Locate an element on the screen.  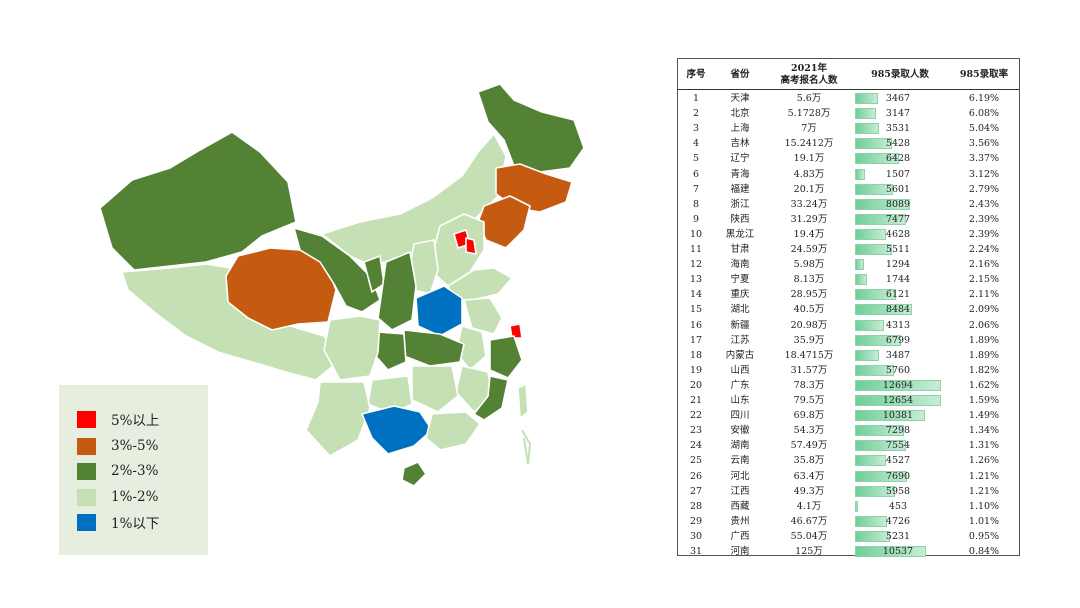
table-row: 29 贵州 46.67万 4726 1.01% is located at coordinates (848, 521).